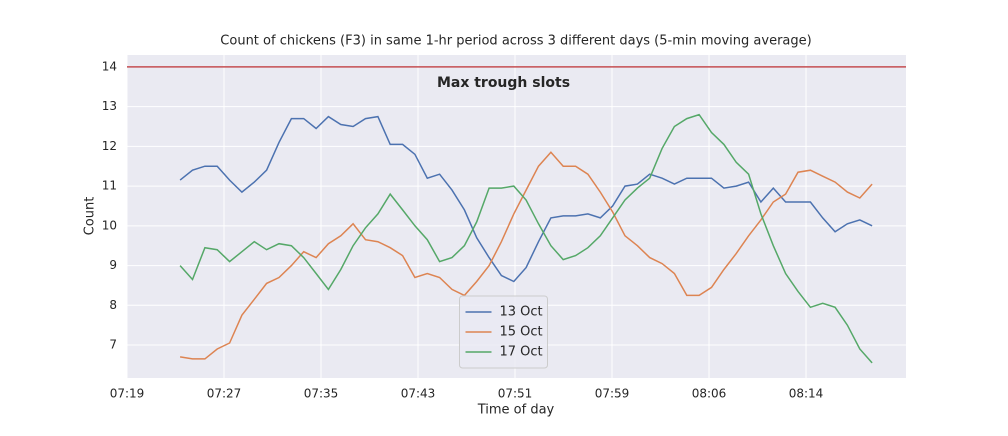 This screenshot has height=436, width=1008. Describe the element at coordinates (515, 394) in the screenshot. I see `x-tick-label: 07:51` at that location.